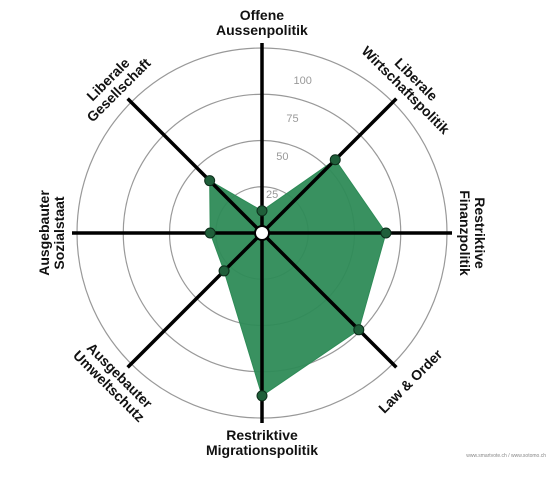 This screenshot has height=477, width=558. What do you see at coordinates (272, 195) in the screenshot?
I see `y-tick-label: 25` at bounding box center [272, 195].